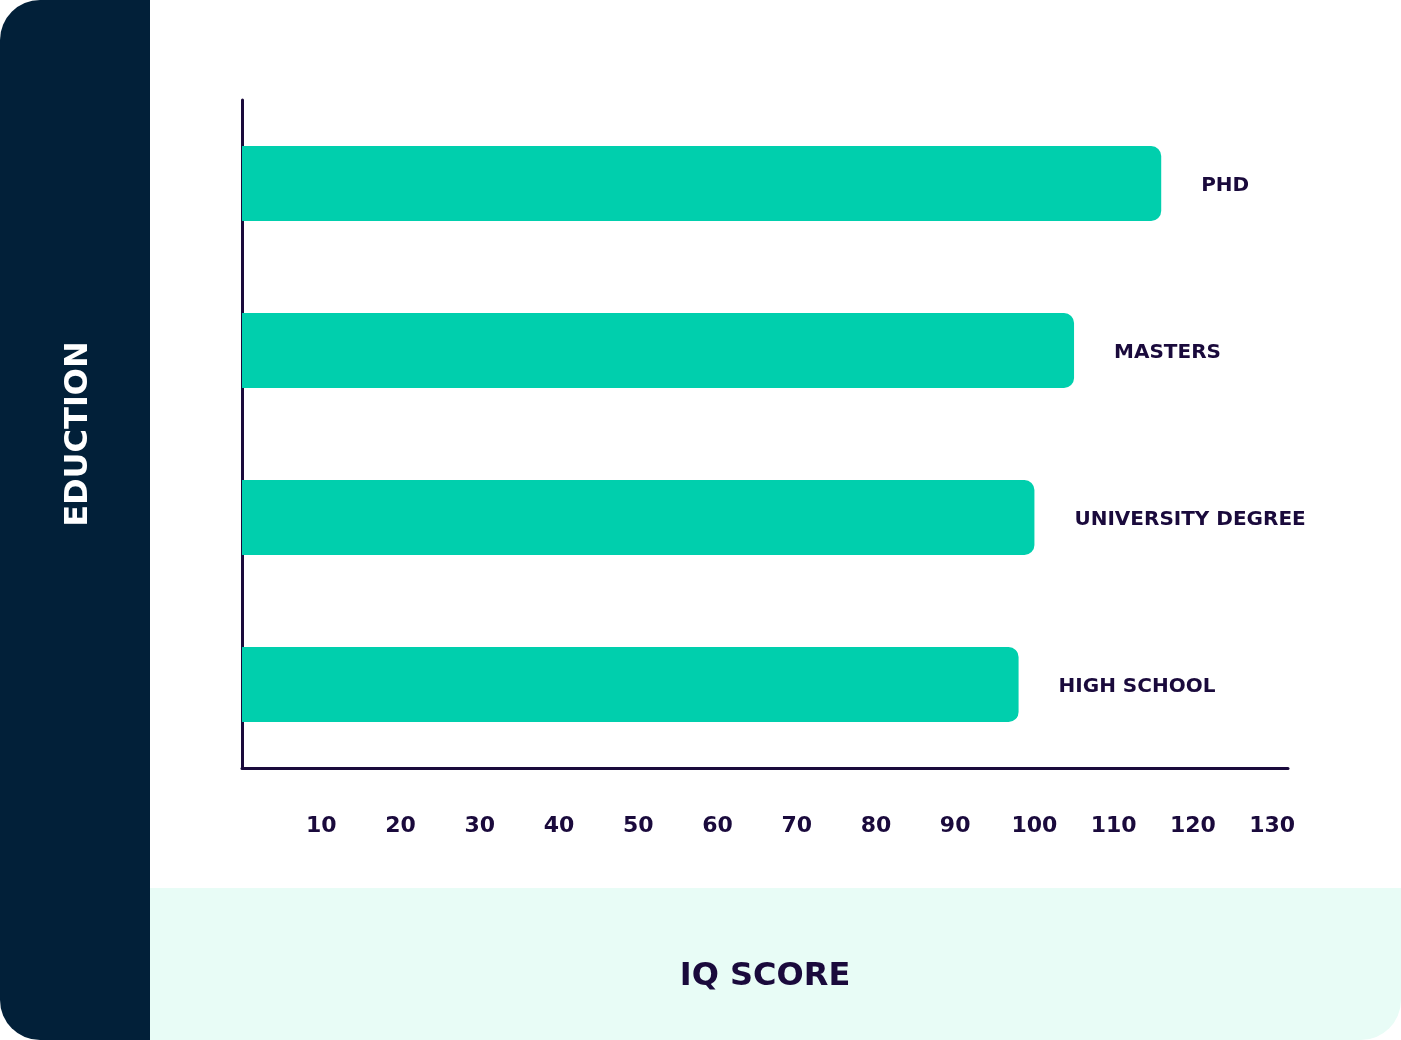  What do you see at coordinates (1167, 350) in the screenshot?
I see `y-tick-label: MASTERS` at bounding box center [1167, 350].